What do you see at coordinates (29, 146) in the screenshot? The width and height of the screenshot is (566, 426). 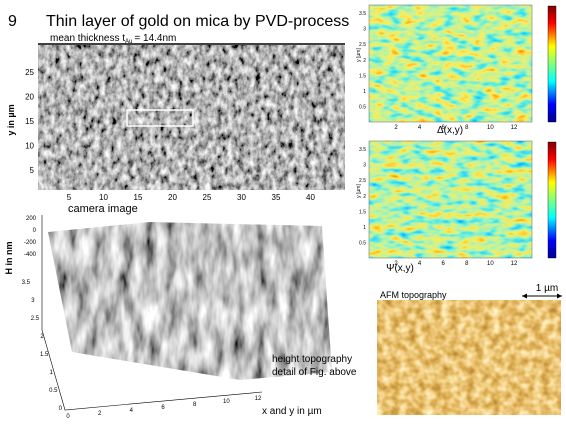 I see `y-tick: 10` at bounding box center [29, 146].